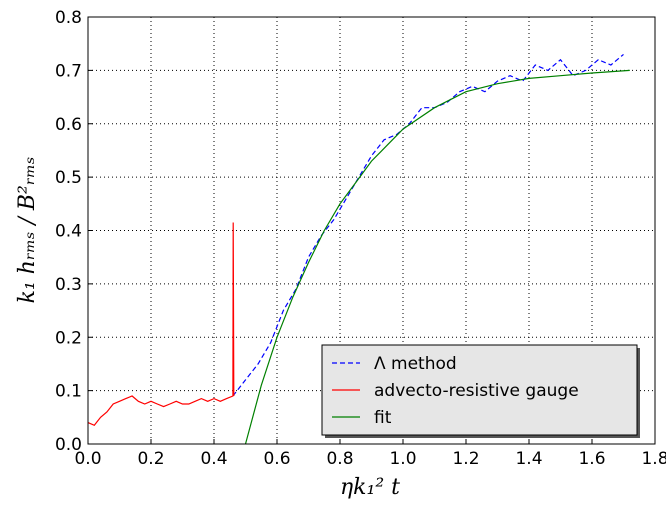 The height and width of the screenshot is (507, 666). Describe the element at coordinates (27, 230) in the screenshot. I see `y-axis-label: k₁ hᵣₘₛ / B²ᵣₘₛ` at that location.